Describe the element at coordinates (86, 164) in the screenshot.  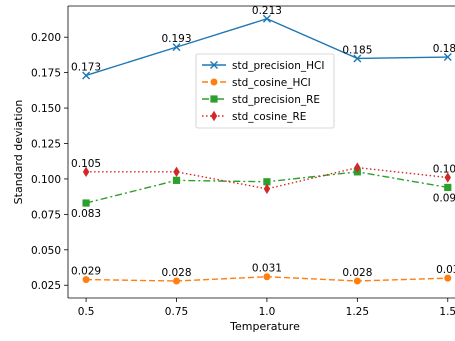
I see `data-label-std-cosine-re: 0.105` at that location.